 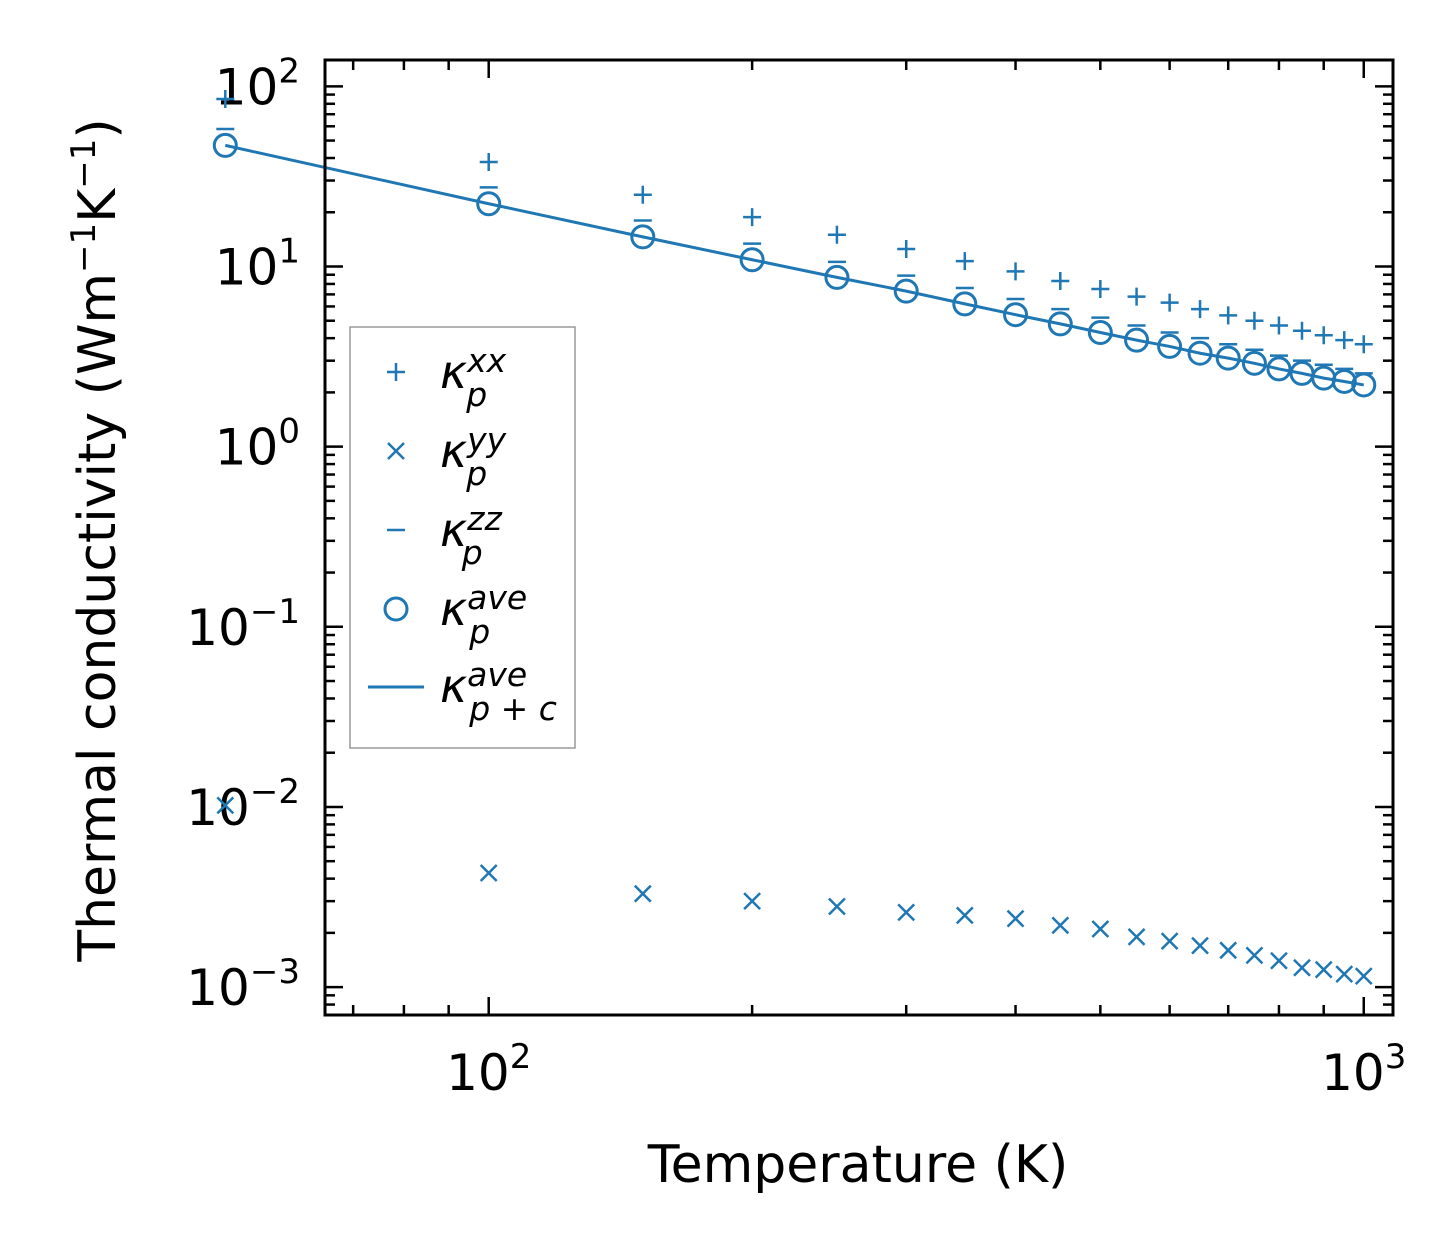 I want to click on legend-marker-kappa_p_ave, so click(x=396, y=609).